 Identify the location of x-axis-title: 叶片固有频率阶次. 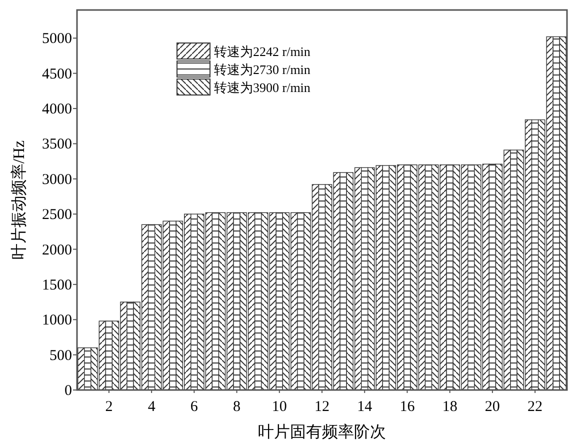
(322, 432).